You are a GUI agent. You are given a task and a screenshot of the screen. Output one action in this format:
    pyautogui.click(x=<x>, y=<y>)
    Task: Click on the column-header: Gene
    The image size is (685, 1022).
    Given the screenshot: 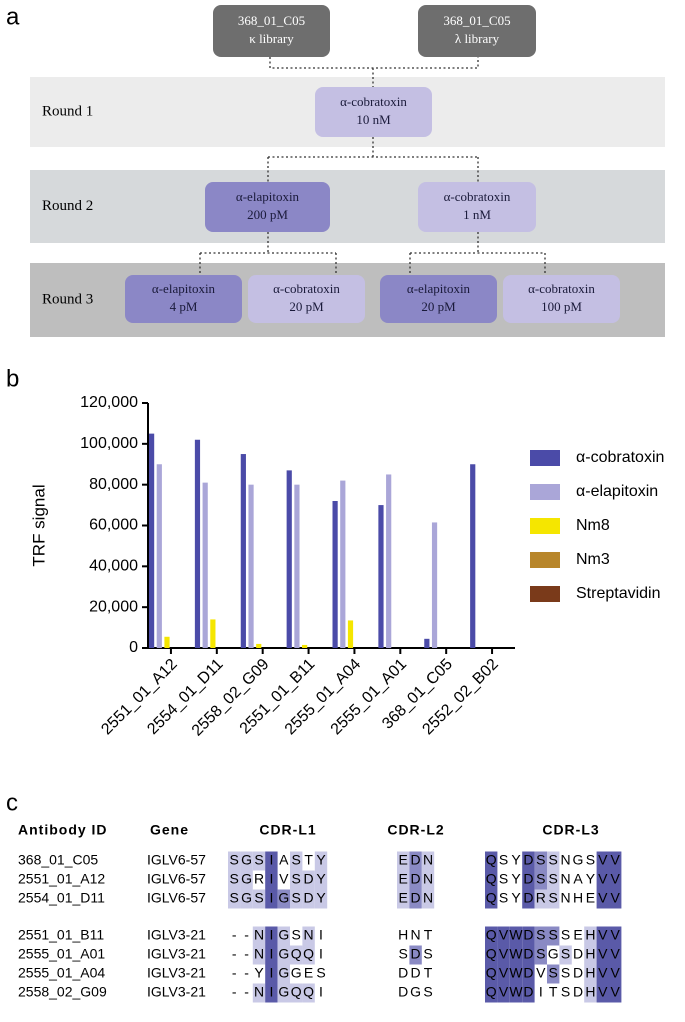 What is the action you would take?
    pyautogui.click(x=169, y=830)
    